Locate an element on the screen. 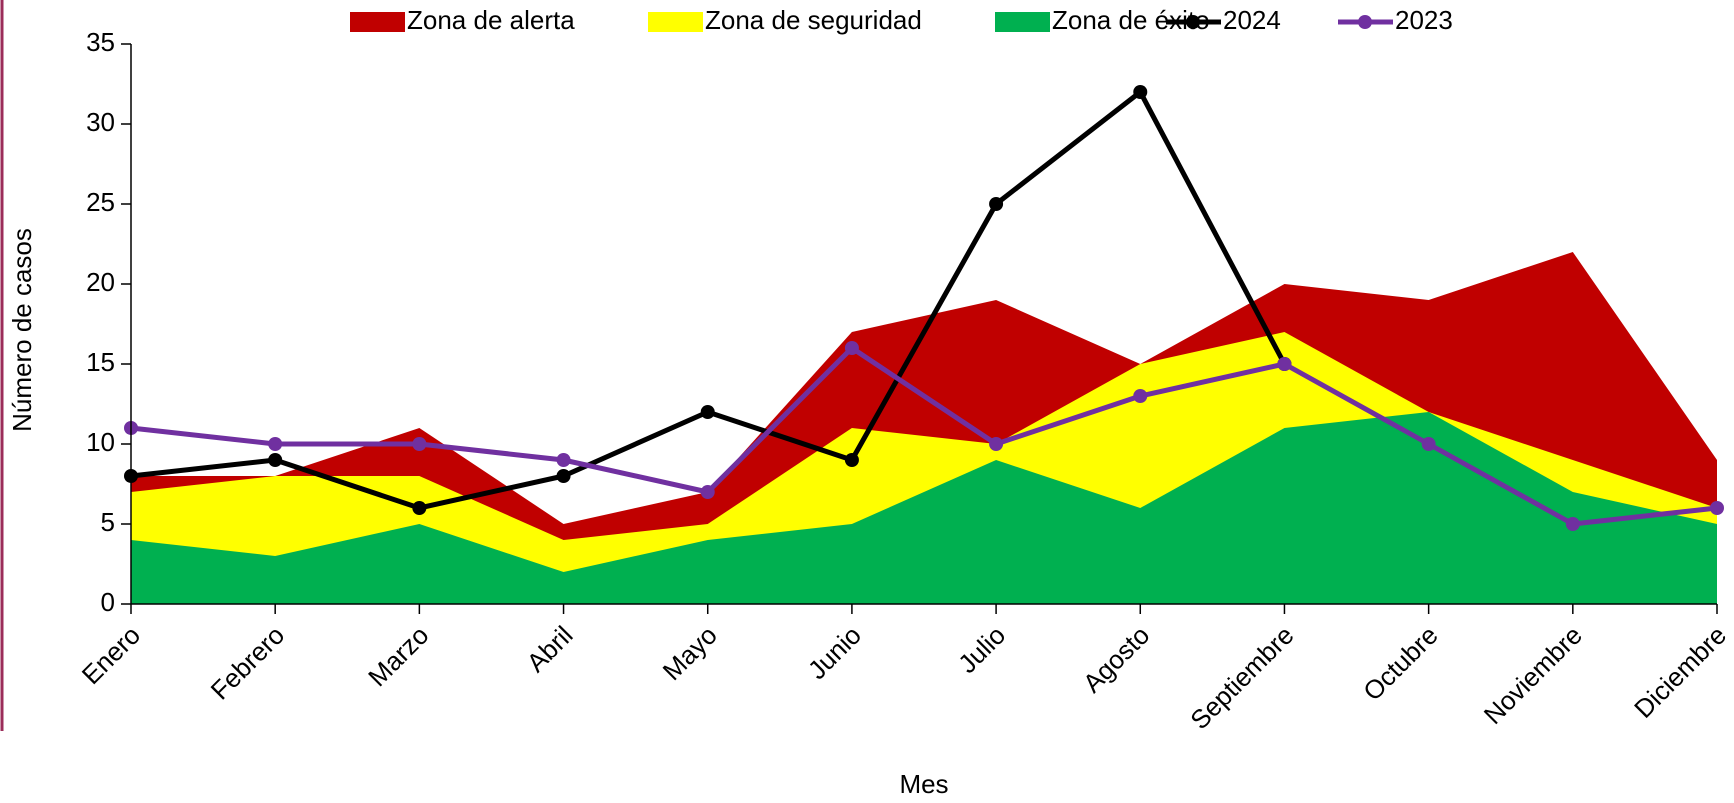  x-tick-label: Febrero is located at coordinates (248, 663).